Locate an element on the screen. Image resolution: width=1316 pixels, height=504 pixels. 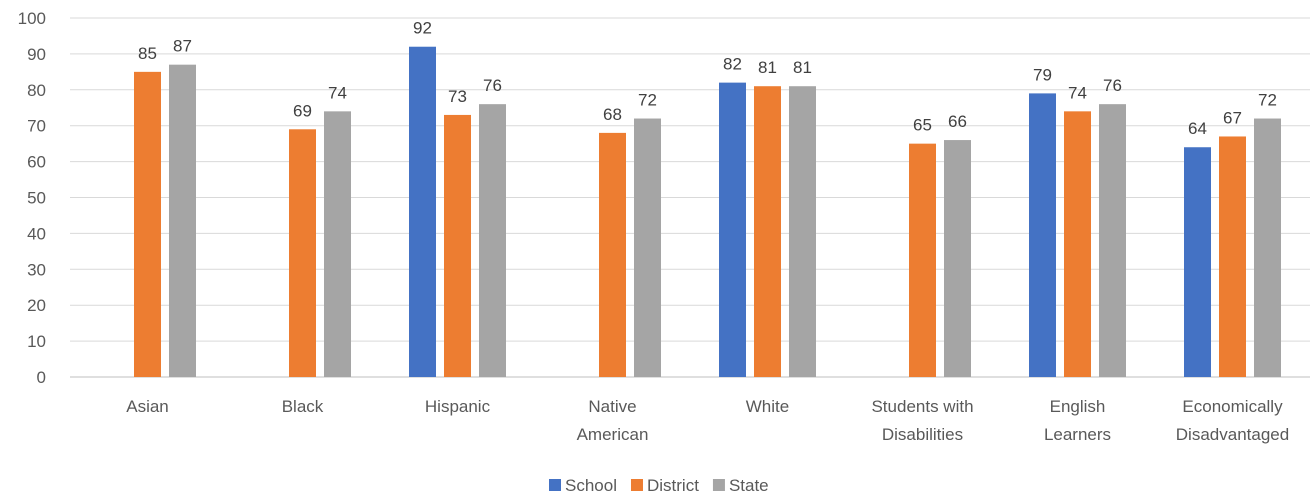
data-label: 65 is located at coordinates (922, 125).